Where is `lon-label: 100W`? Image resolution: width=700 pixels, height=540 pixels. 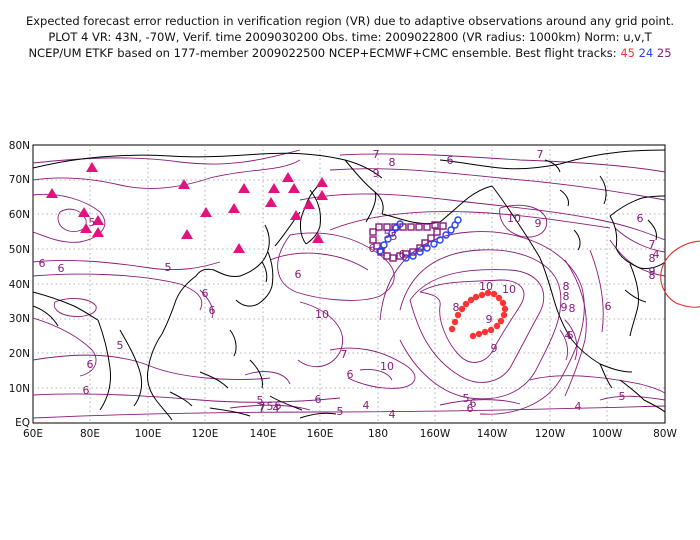 lon-label: 100W is located at coordinates (607, 434).